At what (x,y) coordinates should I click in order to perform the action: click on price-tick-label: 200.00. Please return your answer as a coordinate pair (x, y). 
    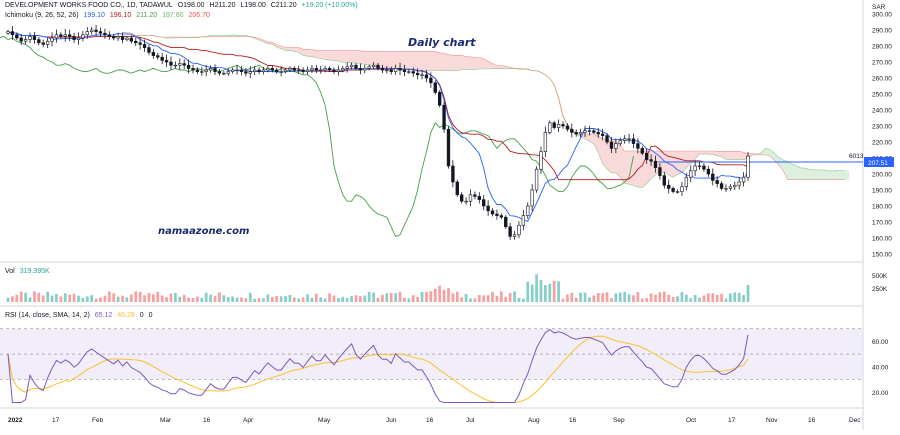
    Looking at the image, I should click on (882, 175).